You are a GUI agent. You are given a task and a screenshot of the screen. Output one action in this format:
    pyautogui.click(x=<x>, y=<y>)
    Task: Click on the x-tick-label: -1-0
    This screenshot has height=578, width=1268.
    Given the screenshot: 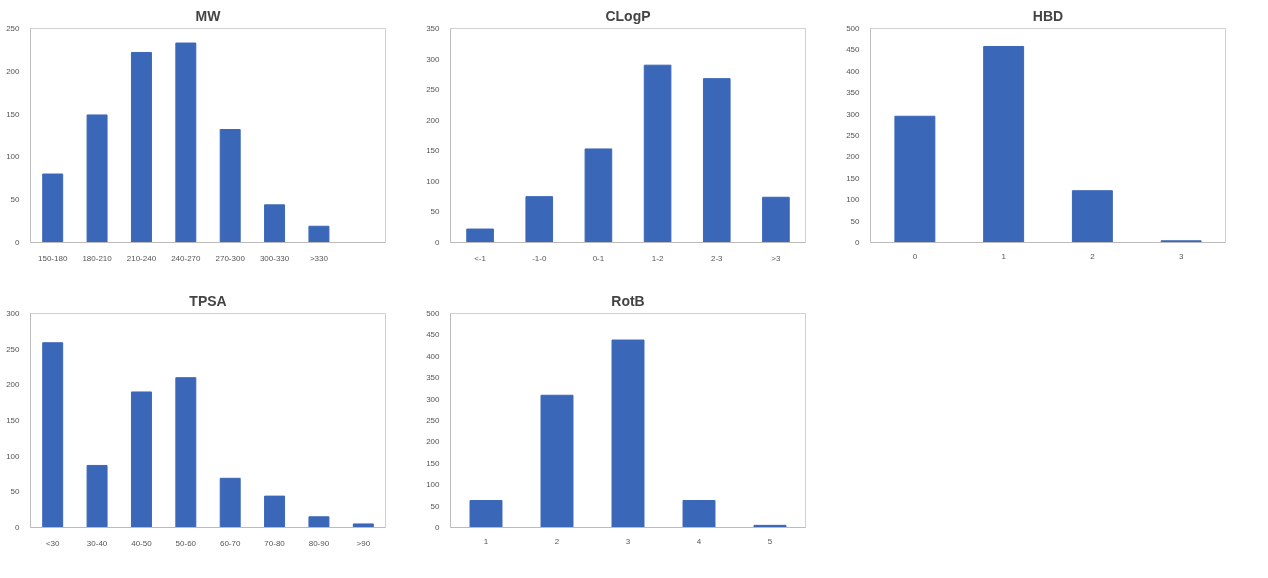 What is the action you would take?
    pyautogui.click(x=539, y=258)
    